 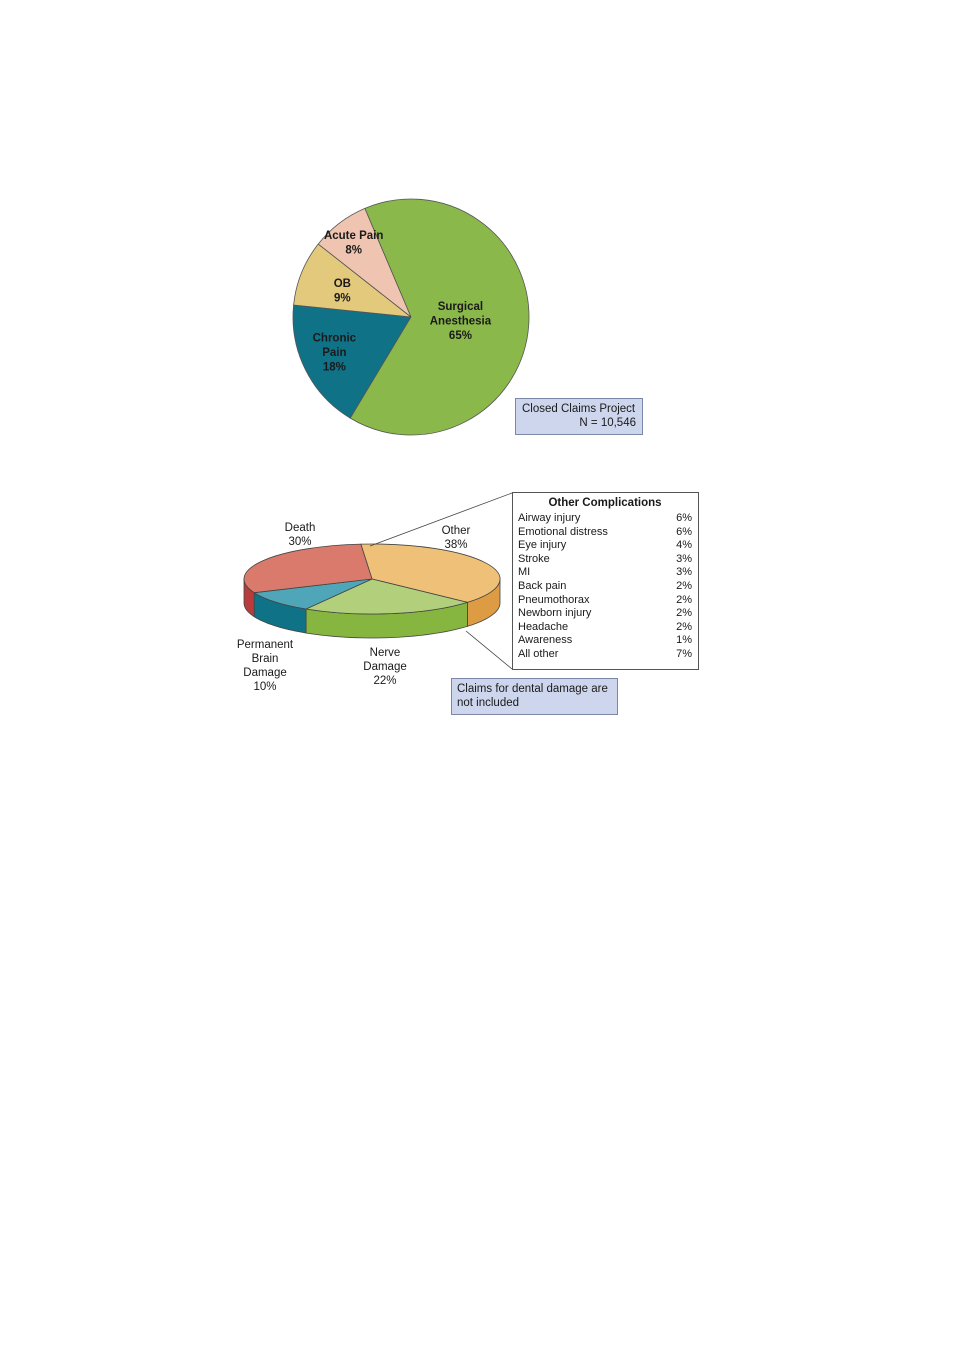 I want to click on complication-value: 4%, so click(x=684, y=545).